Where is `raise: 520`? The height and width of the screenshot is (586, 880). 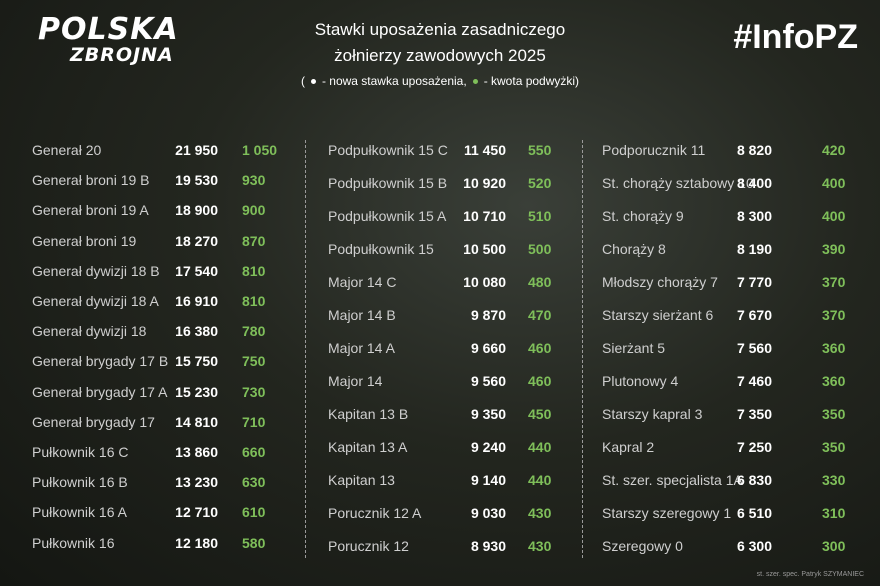 raise: 520 is located at coordinates (540, 183).